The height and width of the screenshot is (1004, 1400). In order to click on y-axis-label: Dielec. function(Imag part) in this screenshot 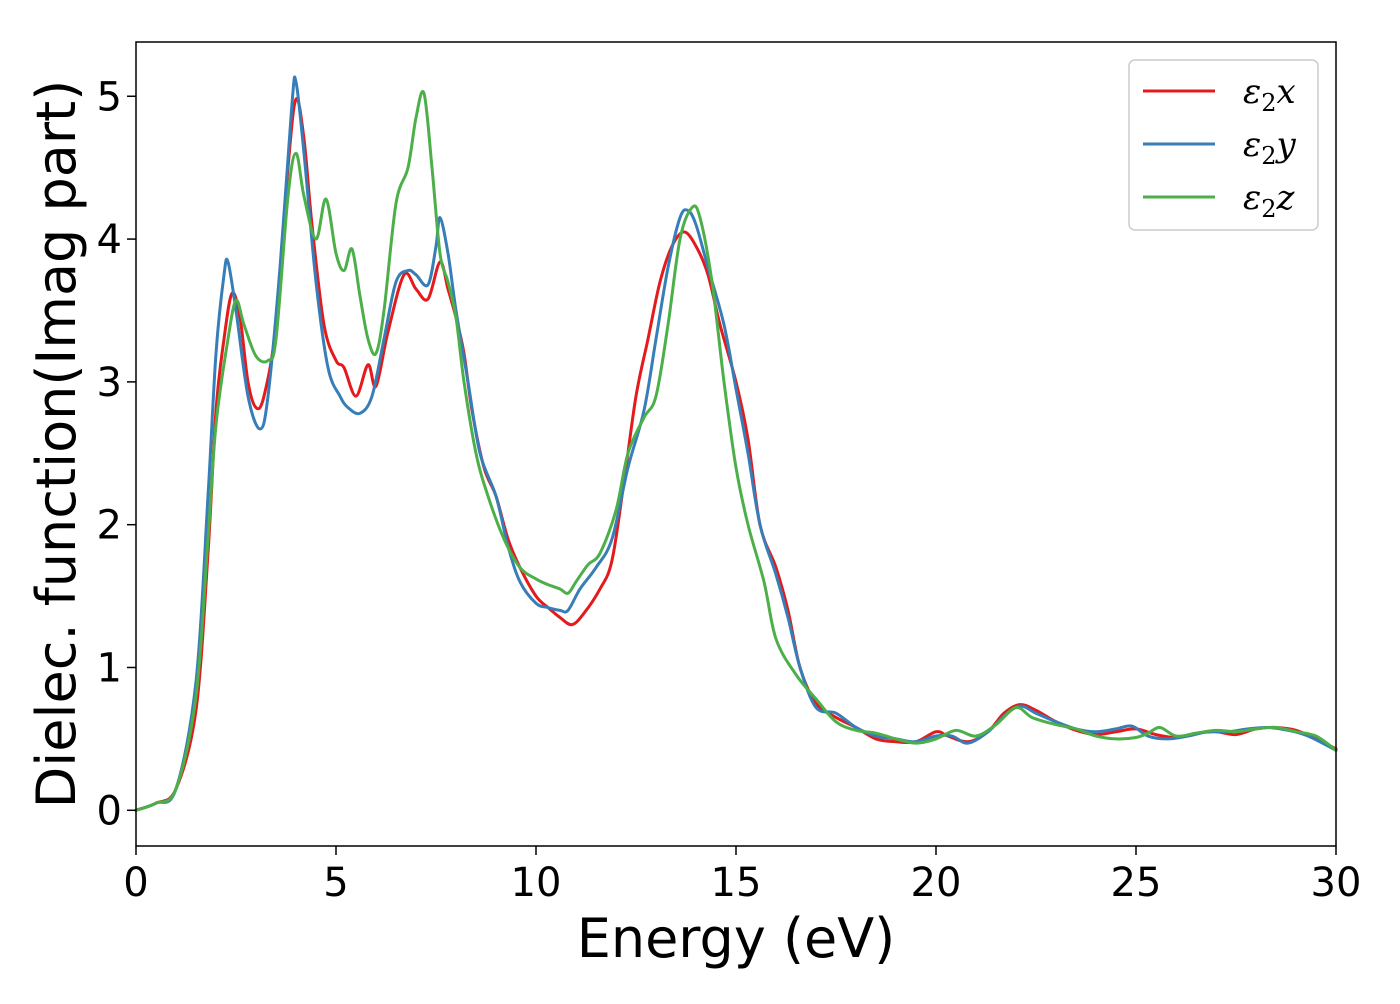, I will do `click(56, 444)`.